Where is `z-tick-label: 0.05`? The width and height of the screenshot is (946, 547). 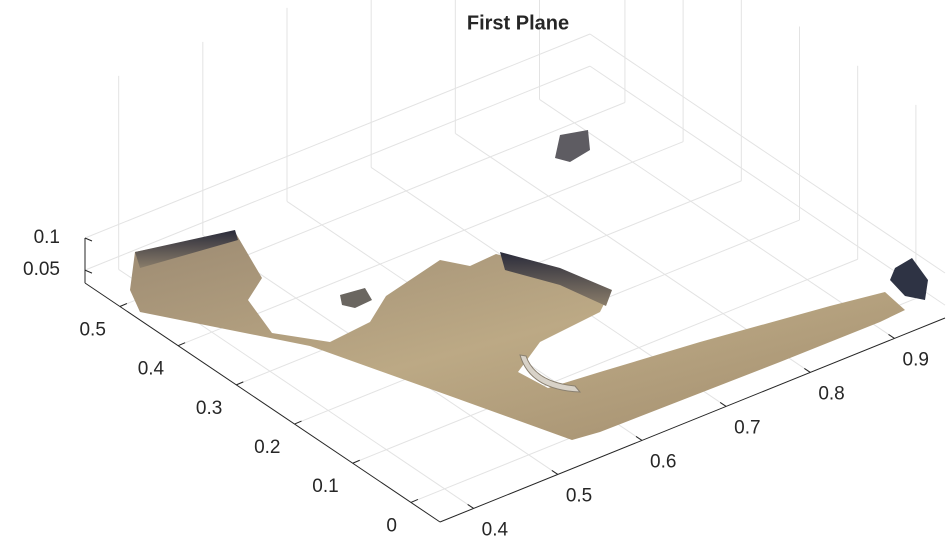 z-tick-label: 0.05 is located at coordinates (41, 269).